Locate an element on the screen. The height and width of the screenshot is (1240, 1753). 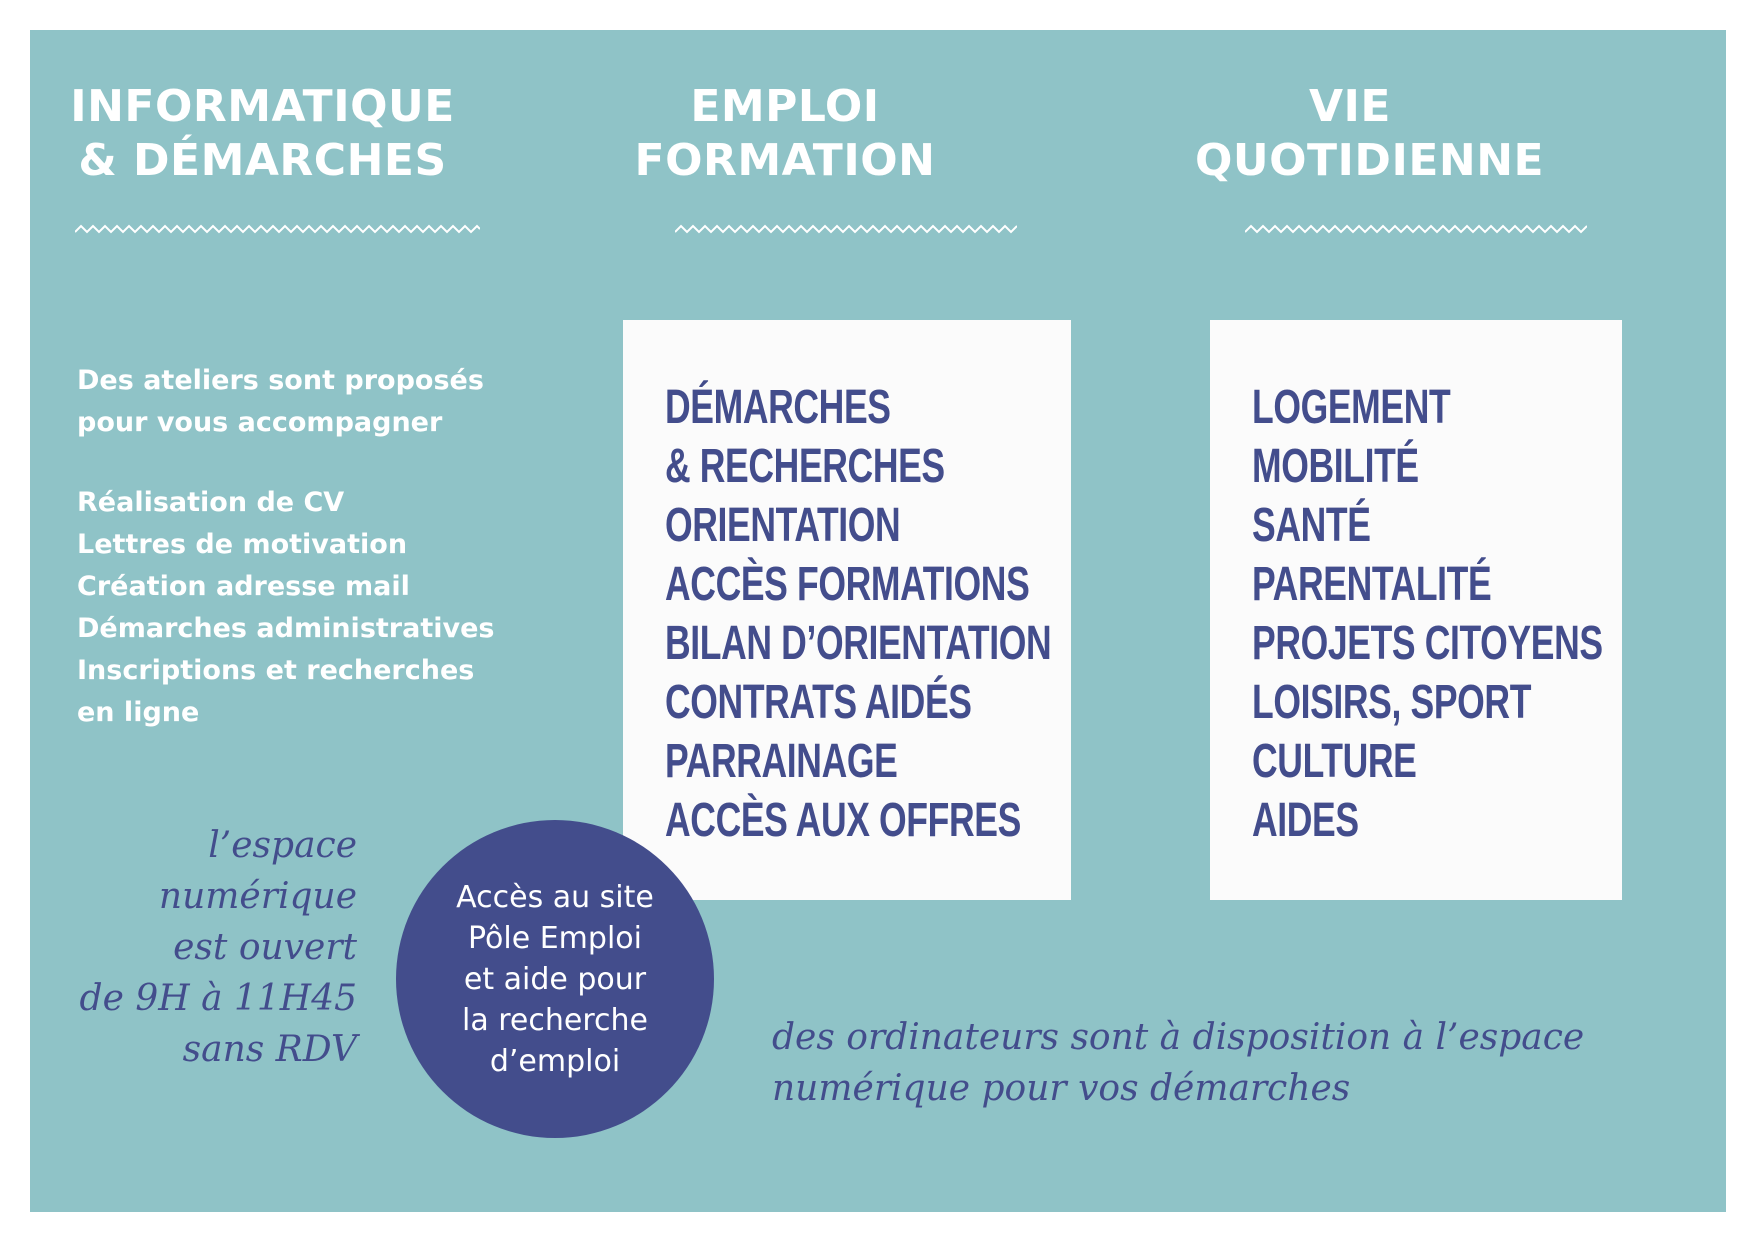
heading-vie-quotidienne: VIE QUOTIDIENNE is located at coordinates (1370, 134).